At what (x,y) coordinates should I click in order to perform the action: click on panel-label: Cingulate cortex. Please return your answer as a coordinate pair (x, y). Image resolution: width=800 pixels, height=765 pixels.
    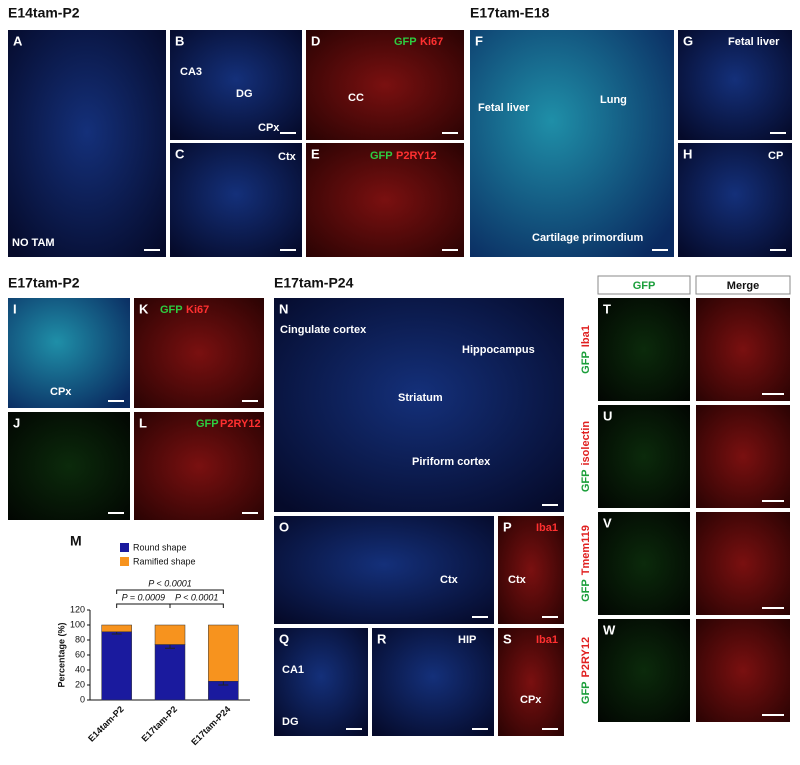
    Looking at the image, I should click on (323, 330).